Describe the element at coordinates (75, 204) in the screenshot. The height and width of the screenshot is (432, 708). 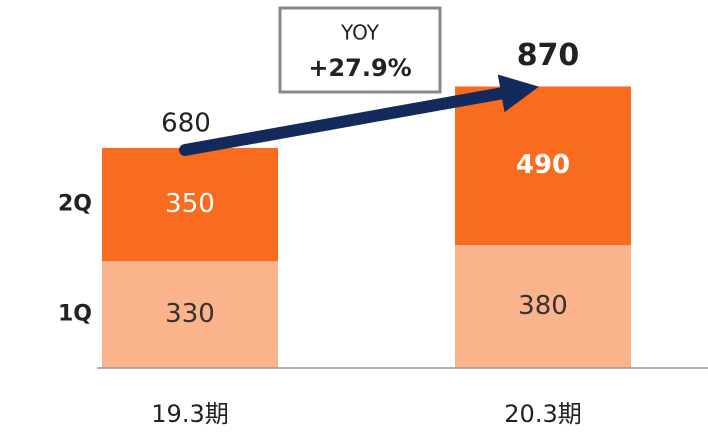
I see `legend-label: 2Q` at that location.